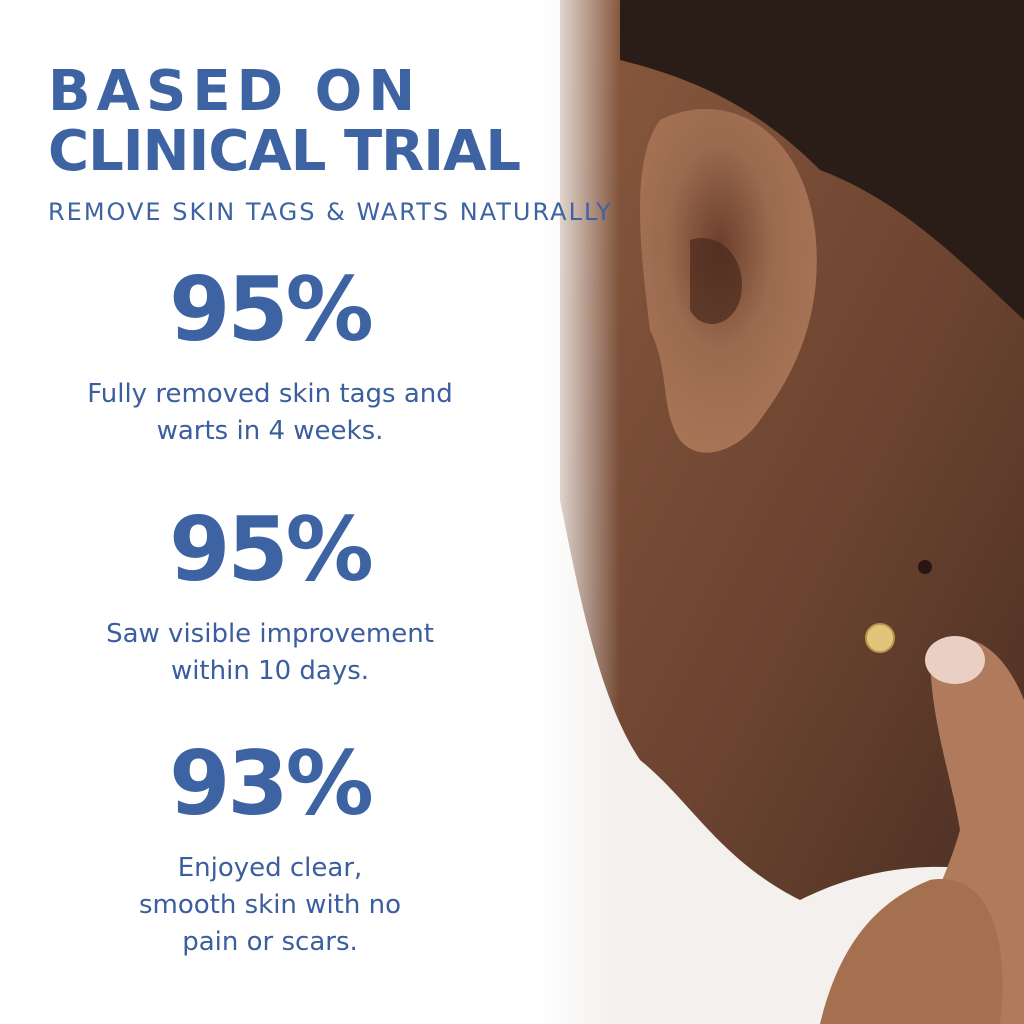 The width and height of the screenshot is (1024, 1024). What do you see at coordinates (270, 431) in the screenshot?
I see `stat-text: warts in 4 weeks.` at bounding box center [270, 431].